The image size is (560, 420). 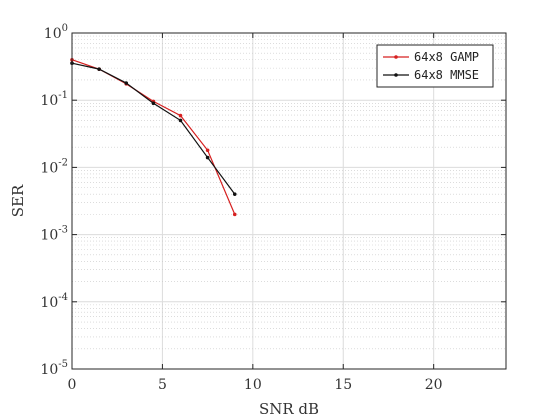 What do you see at coordinates (54, 234) in the screenshot?
I see `y-tick-label: 10⁻³` at bounding box center [54, 234].